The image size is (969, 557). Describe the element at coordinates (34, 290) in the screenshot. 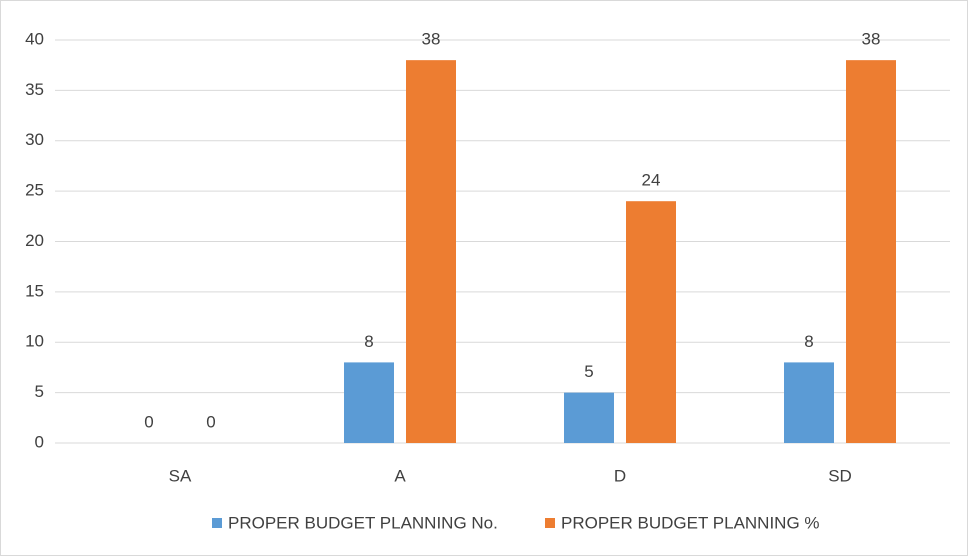

I see `y-tick-label: 15` at that location.